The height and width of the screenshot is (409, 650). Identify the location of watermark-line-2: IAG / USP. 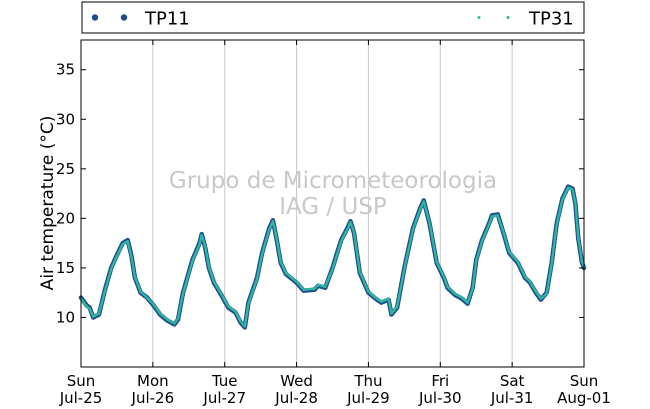
(333, 207).